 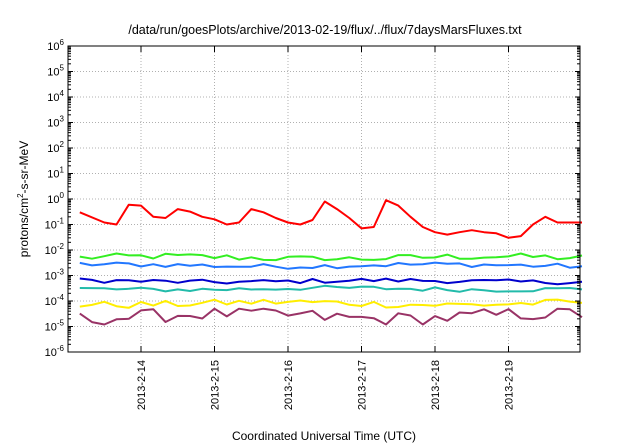 What do you see at coordinates (216, 385) in the screenshot?
I see `x-tick-label: 2013-2-15` at bounding box center [216, 385].